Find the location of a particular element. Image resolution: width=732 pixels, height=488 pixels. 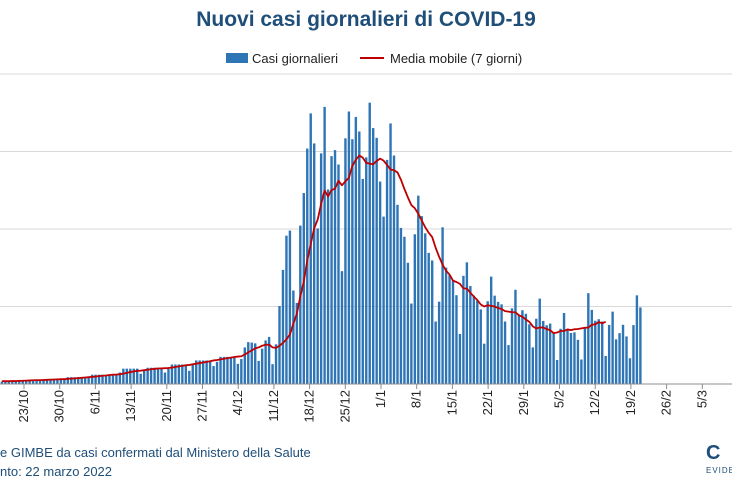

x-tick-label: 23/10 is located at coordinates (23, 406).